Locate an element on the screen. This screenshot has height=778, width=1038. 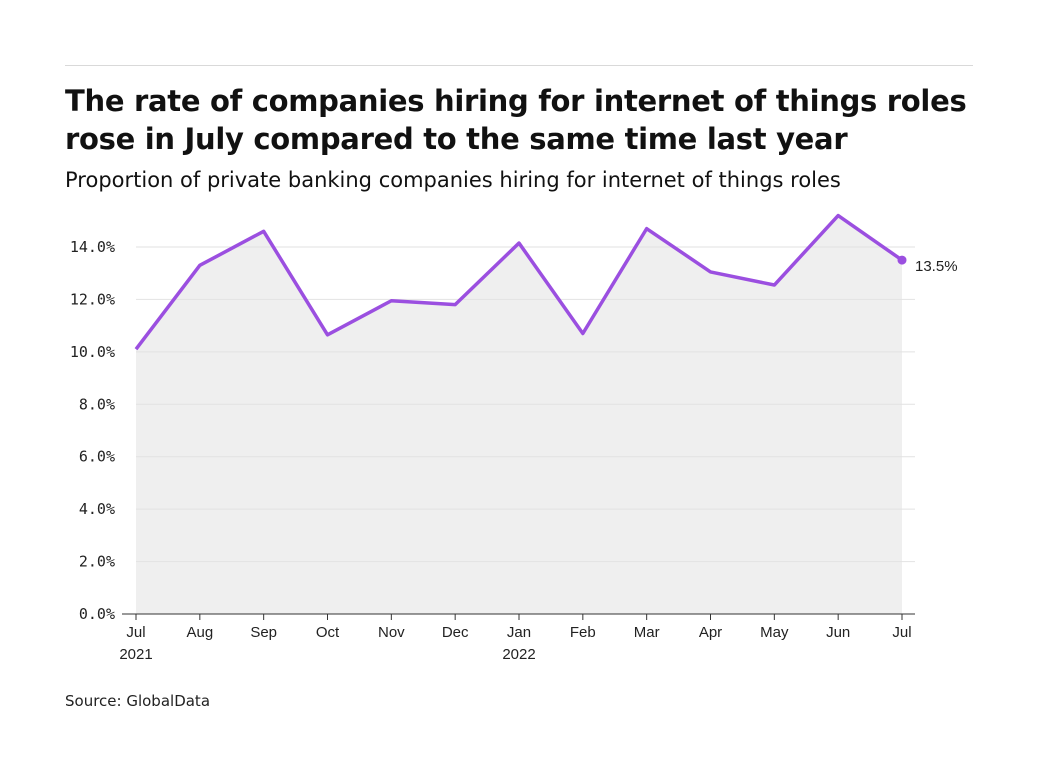
end-value-label: 13.5% is located at coordinates (936, 266).